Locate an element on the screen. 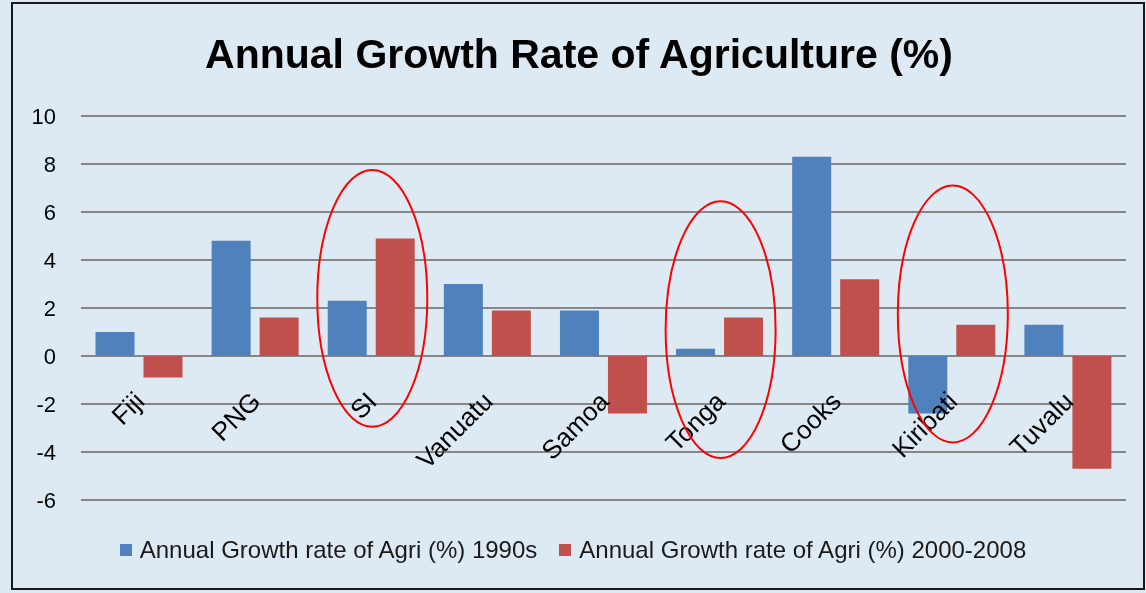 This screenshot has width=1146, height=593. y-tick-label: -4 is located at coordinates (46, 452).